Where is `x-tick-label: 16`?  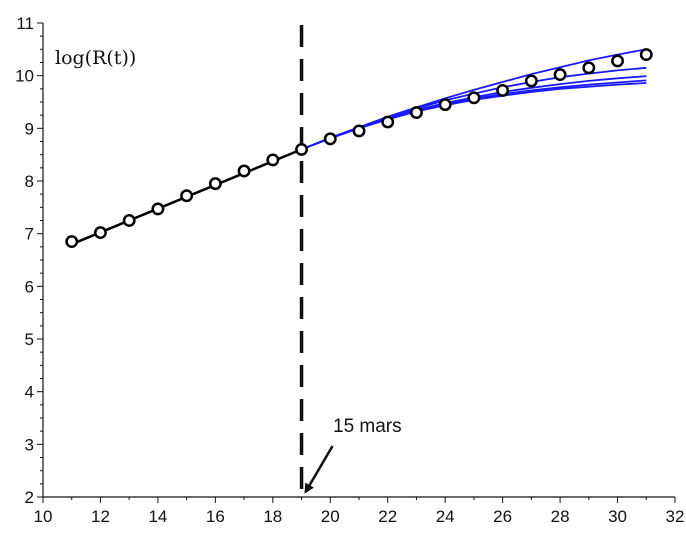 x-tick-label: 16 is located at coordinates (215, 516).